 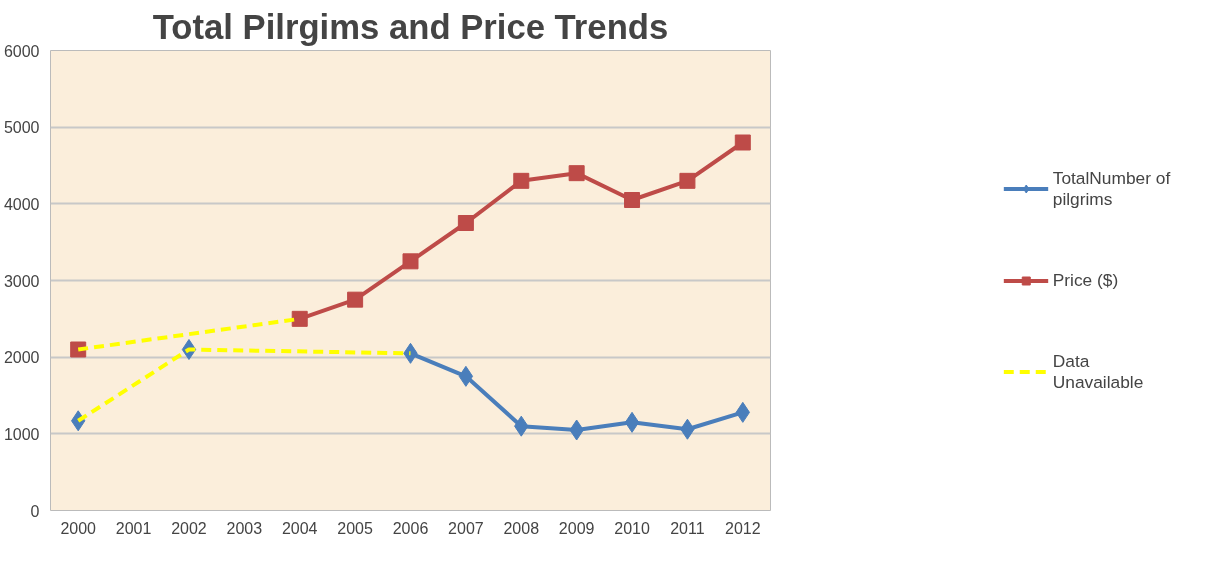 I want to click on legend-label: Price ($), so click(x=1085, y=280).